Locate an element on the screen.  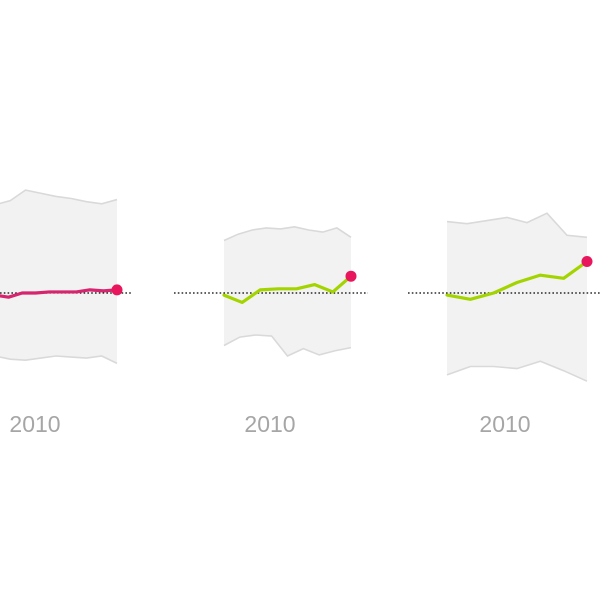
chart-panel-2: 2010 is located at coordinates (271, 331).